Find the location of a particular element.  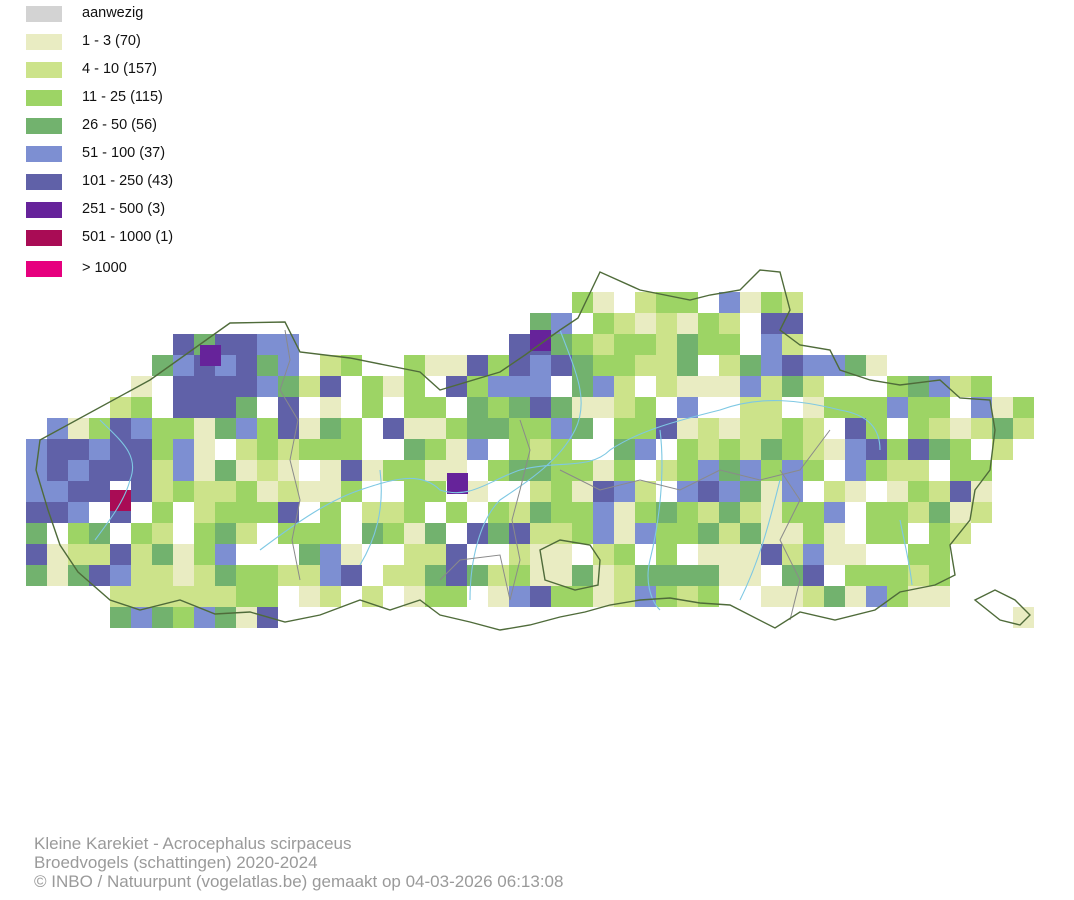

legend-label: 11 - 25 (115) is located at coordinates (122, 97).